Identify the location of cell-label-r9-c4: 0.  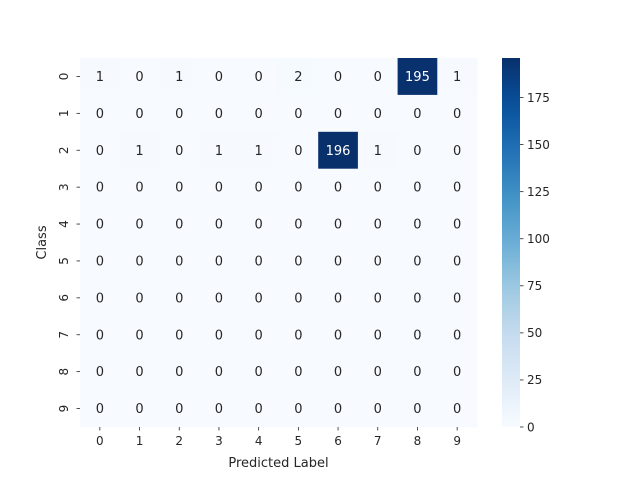
(259, 409).